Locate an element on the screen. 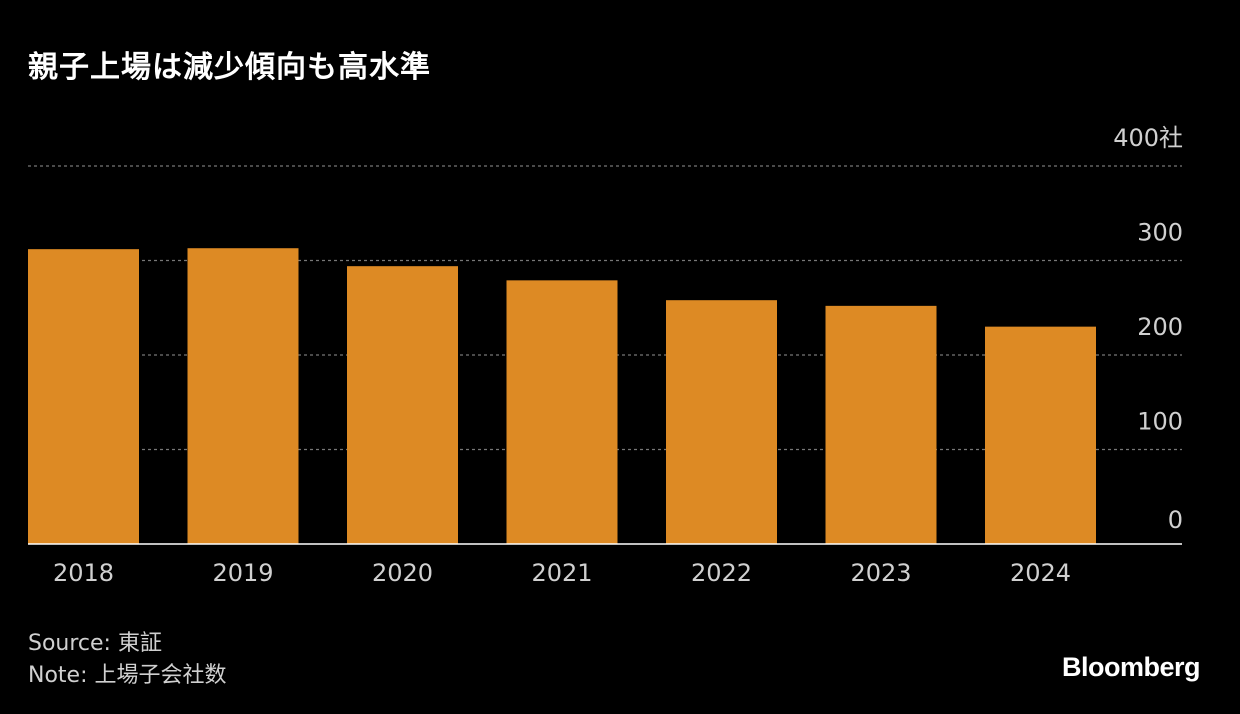 The height and width of the screenshot is (714, 1240). bar-2020 is located at coordinates (402, 405).